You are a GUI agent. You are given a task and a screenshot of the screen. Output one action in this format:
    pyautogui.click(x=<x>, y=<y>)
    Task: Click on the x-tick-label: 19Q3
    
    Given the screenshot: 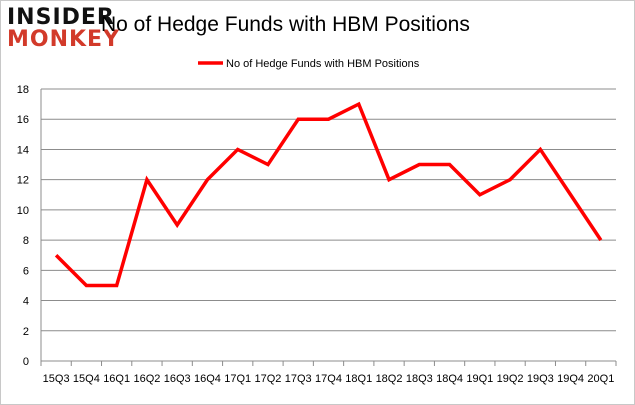 What is the action you would take?
    pyautogui.click(x=540, y=379)
    